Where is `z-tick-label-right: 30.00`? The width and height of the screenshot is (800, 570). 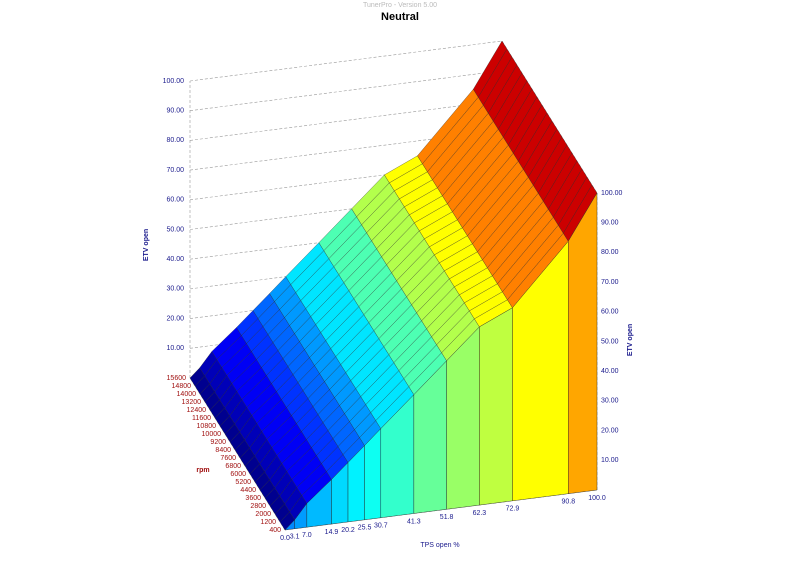 z-tick-label-right: 30.00 is located at coordinates (610, 401).